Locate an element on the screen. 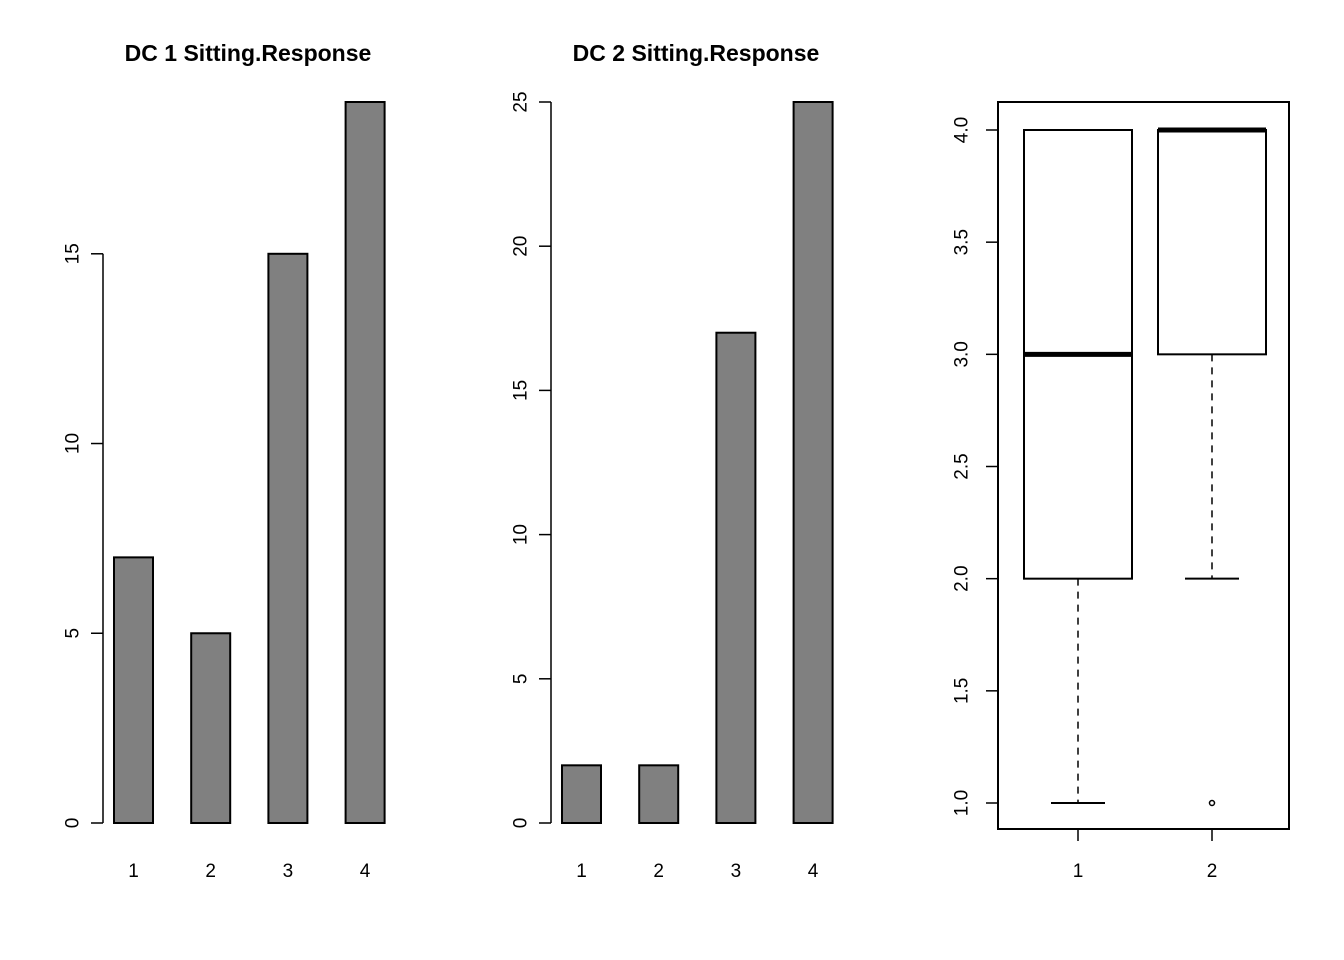  y-tick-label: 3.0 is located at coordinates (962, 354).